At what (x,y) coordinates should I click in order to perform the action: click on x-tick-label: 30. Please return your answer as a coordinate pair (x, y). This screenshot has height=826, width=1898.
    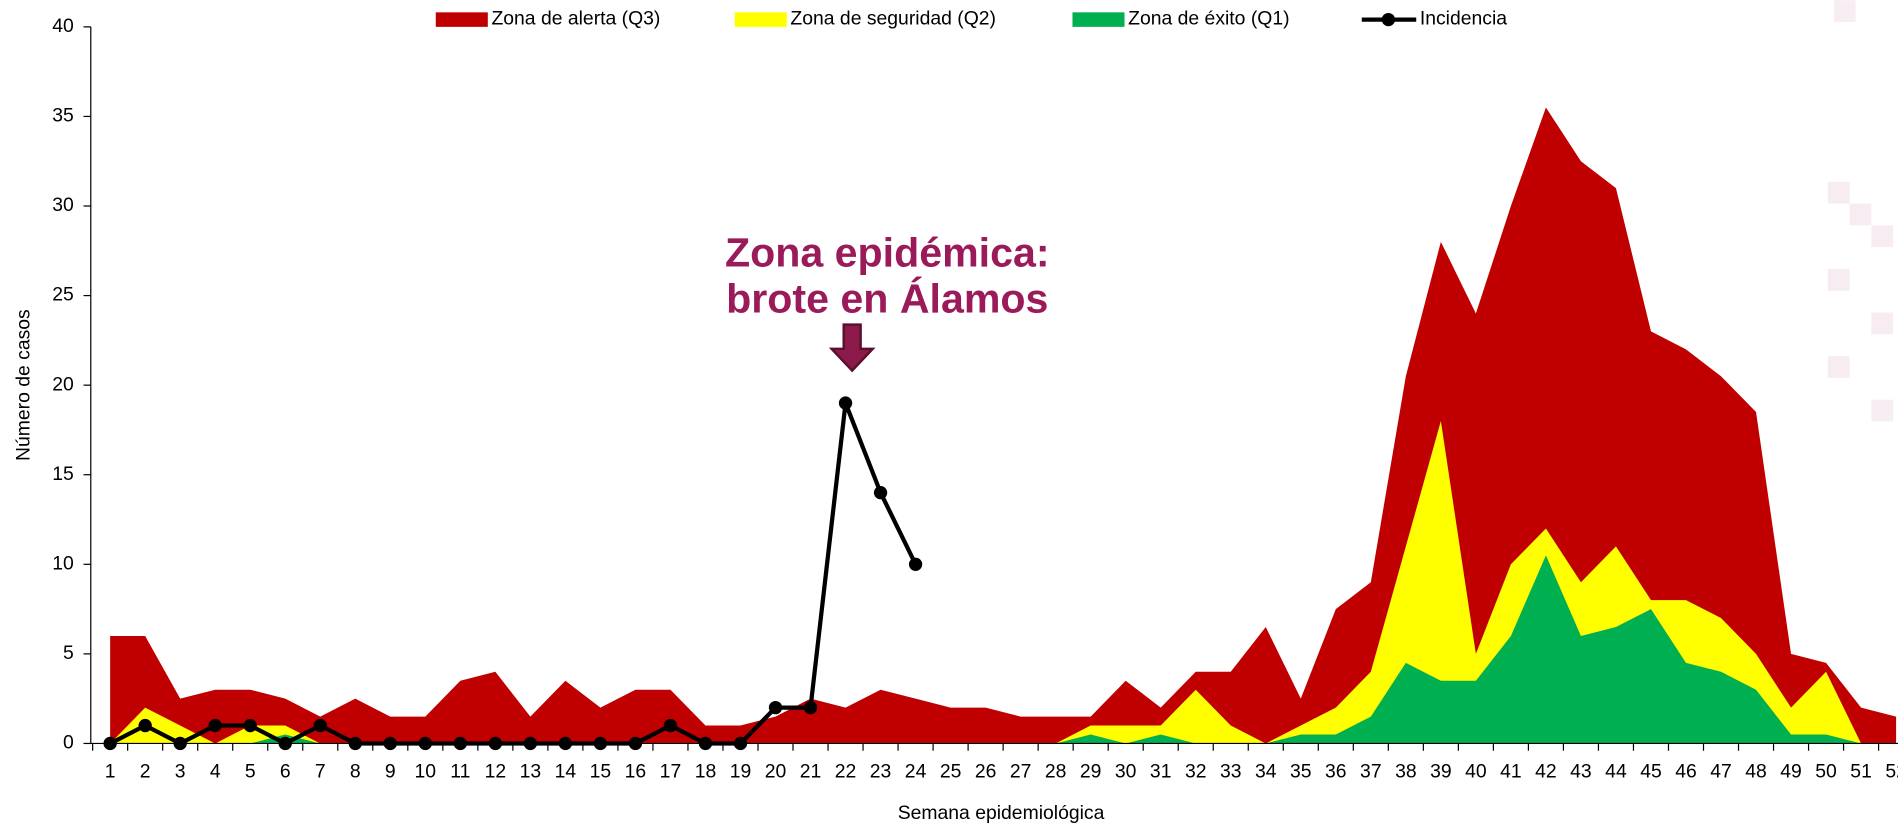
    Looking at the image, I should click on (1126, 772).